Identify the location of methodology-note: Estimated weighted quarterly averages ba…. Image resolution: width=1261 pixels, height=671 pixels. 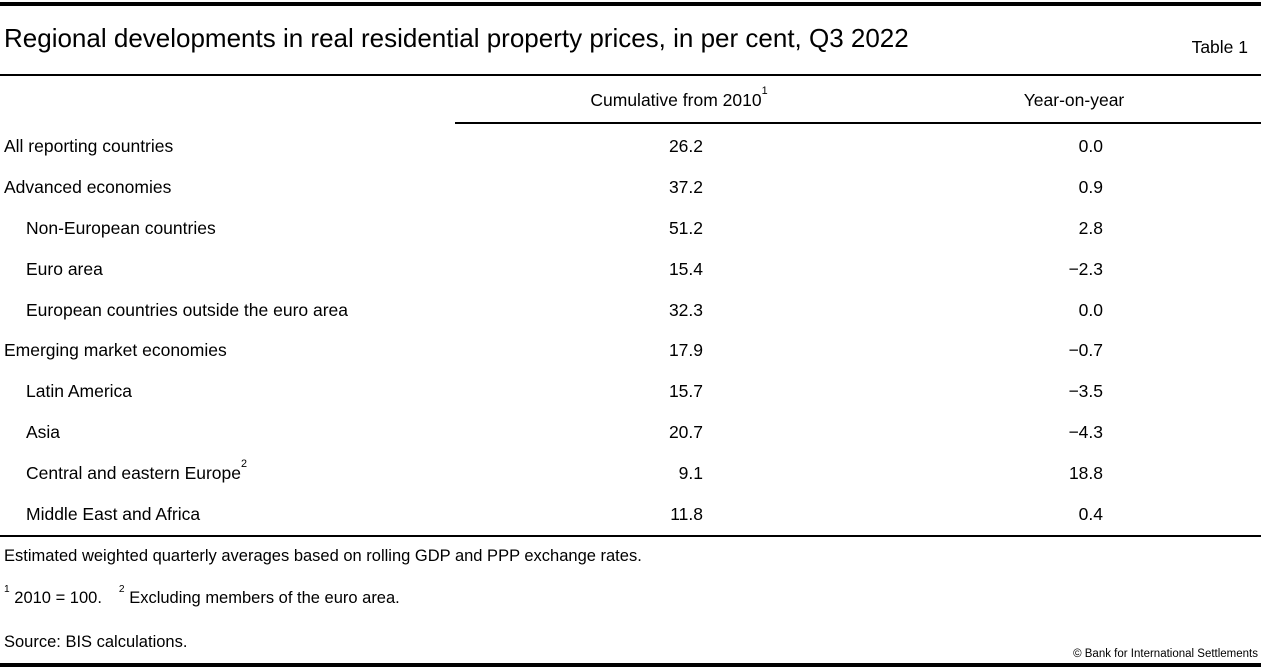
(323, 556).